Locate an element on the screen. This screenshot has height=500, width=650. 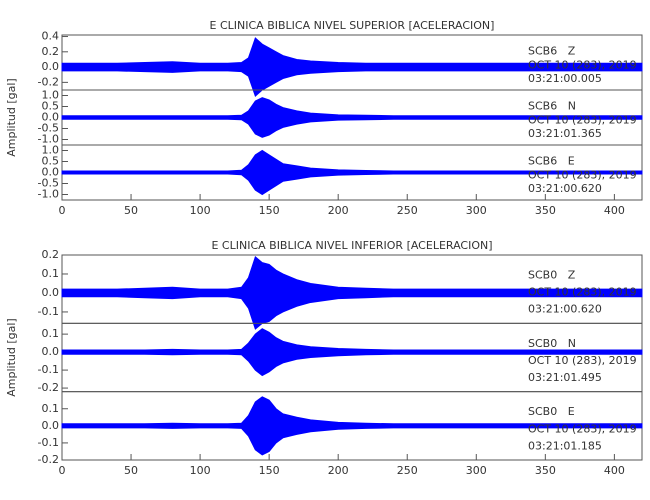
station-label: SCB0 Z is located at coordinates (552, 275).